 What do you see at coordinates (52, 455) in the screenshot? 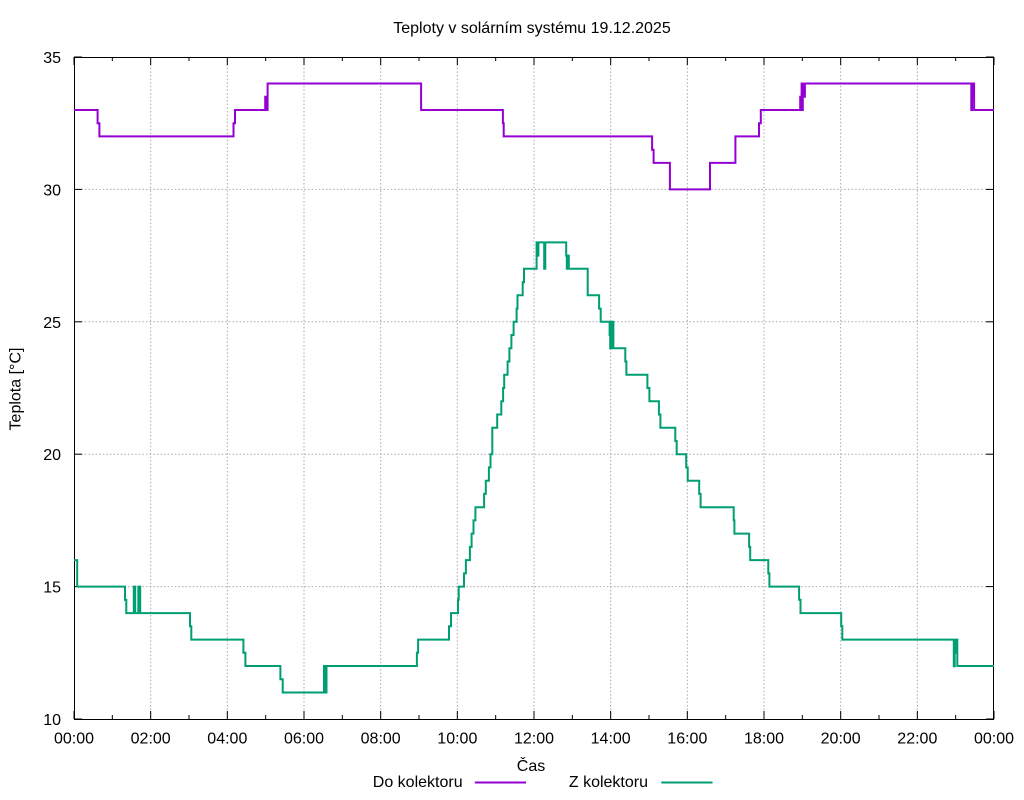
I see `svg-text: 20` at bounding box center [52, 455].